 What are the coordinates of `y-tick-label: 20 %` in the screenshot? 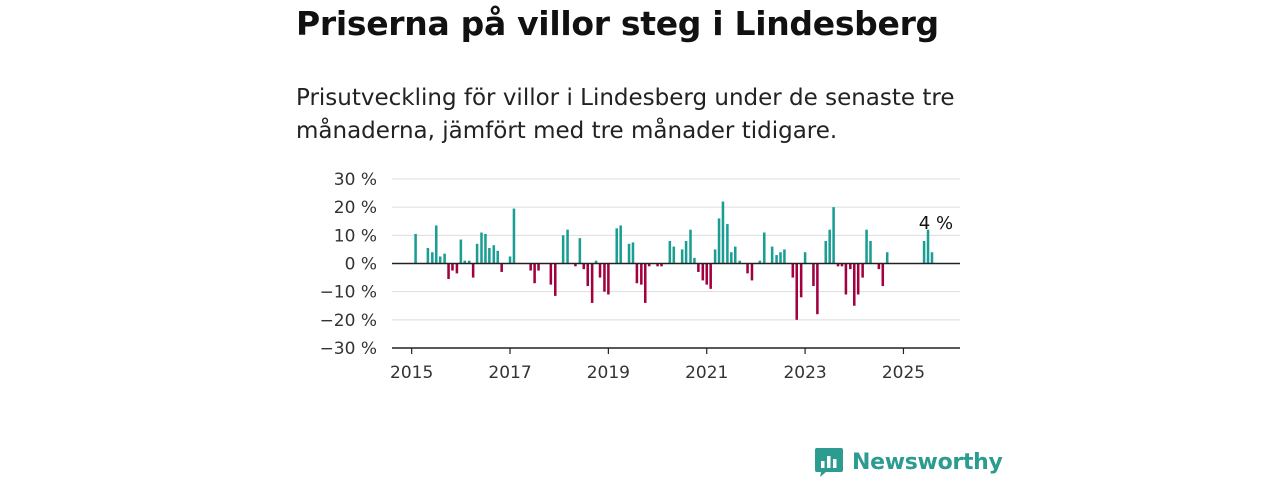 It's located at (355, 208).